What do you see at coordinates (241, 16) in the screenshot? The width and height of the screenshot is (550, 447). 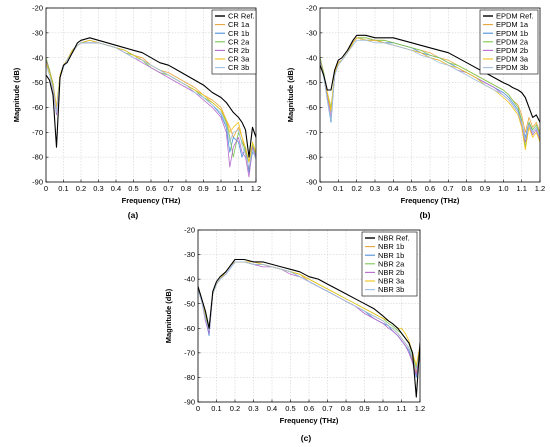 I see `legend-entry: CR Ref.` at bounding box center [241, 16].